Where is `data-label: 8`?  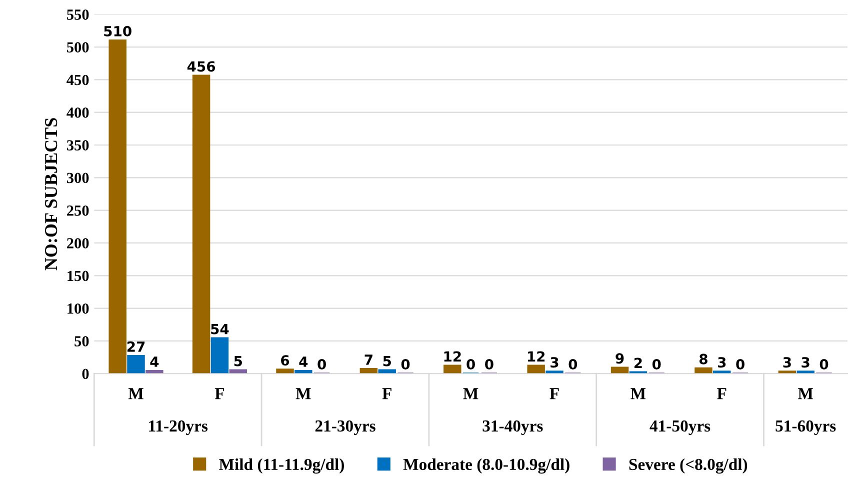
data-label: 8 is located at coordinates (703, 359).